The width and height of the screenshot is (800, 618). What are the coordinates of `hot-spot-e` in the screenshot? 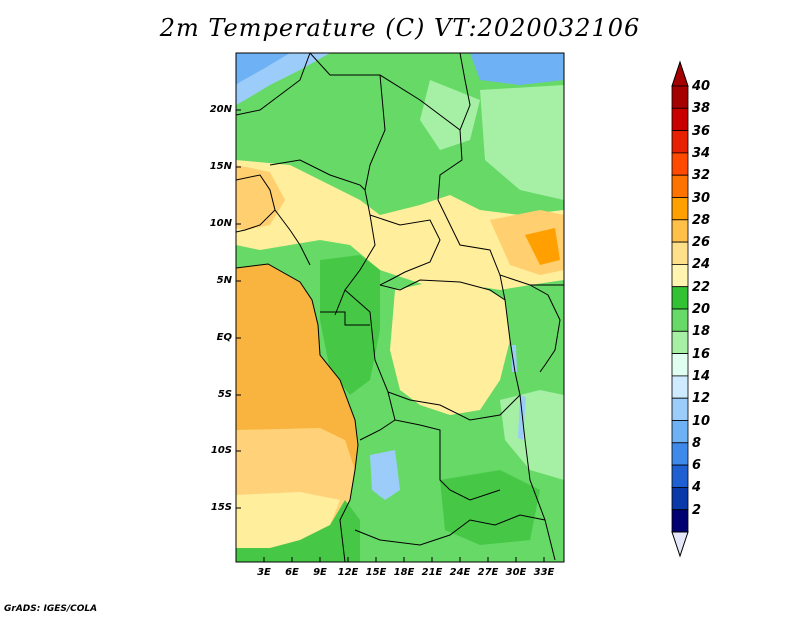 It's located at (542, 246).